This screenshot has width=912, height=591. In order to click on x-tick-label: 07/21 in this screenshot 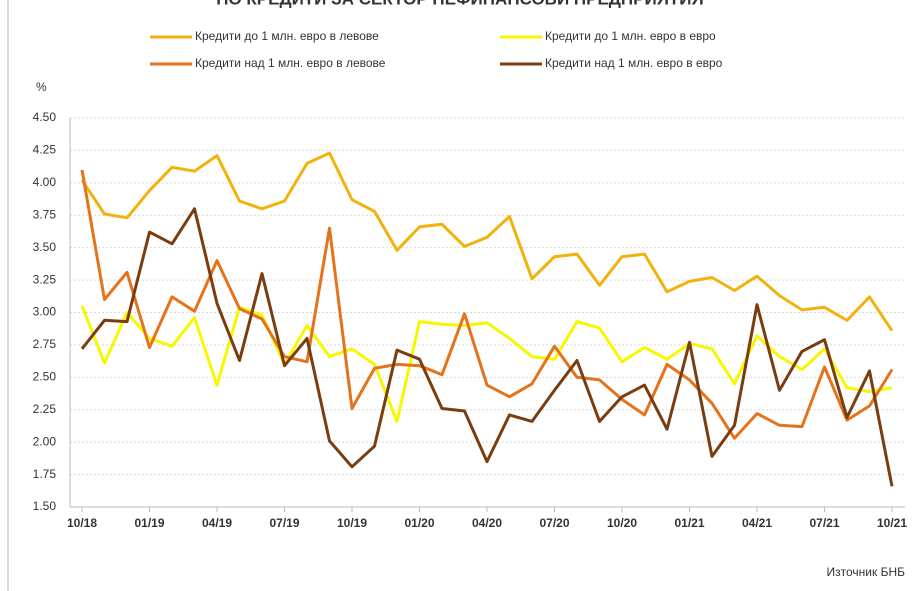, I will do `click(824, 523)`.